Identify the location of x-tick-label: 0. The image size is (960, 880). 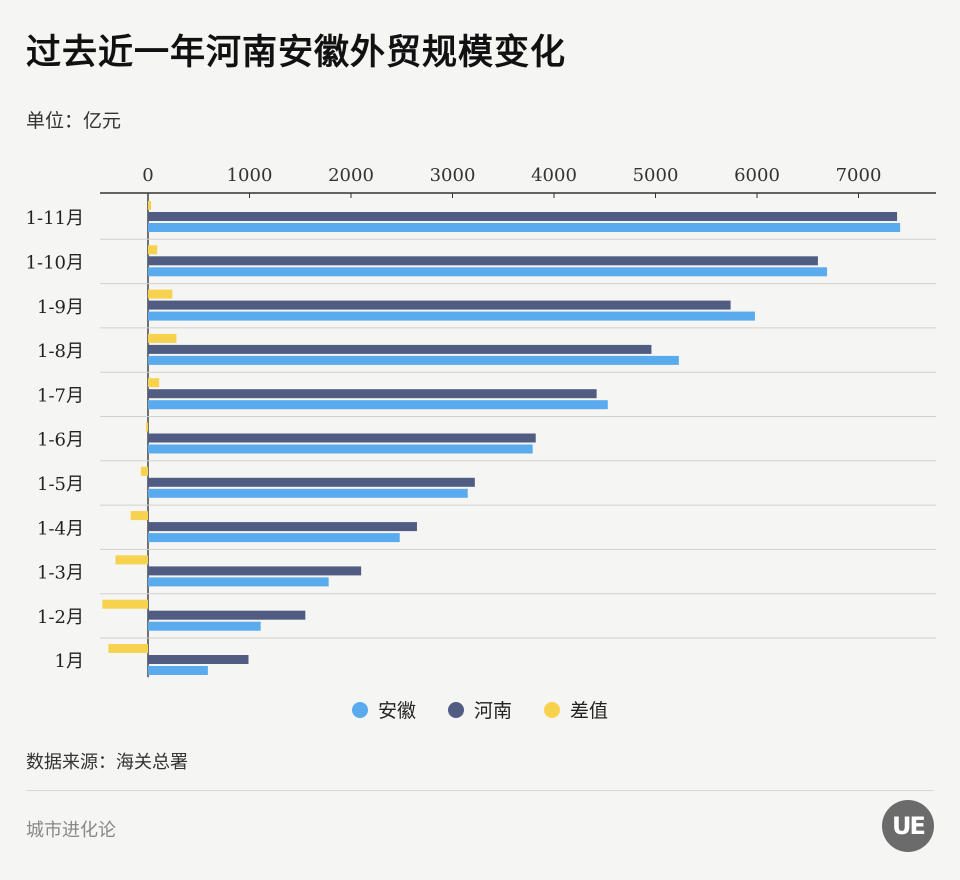
(147, 175).